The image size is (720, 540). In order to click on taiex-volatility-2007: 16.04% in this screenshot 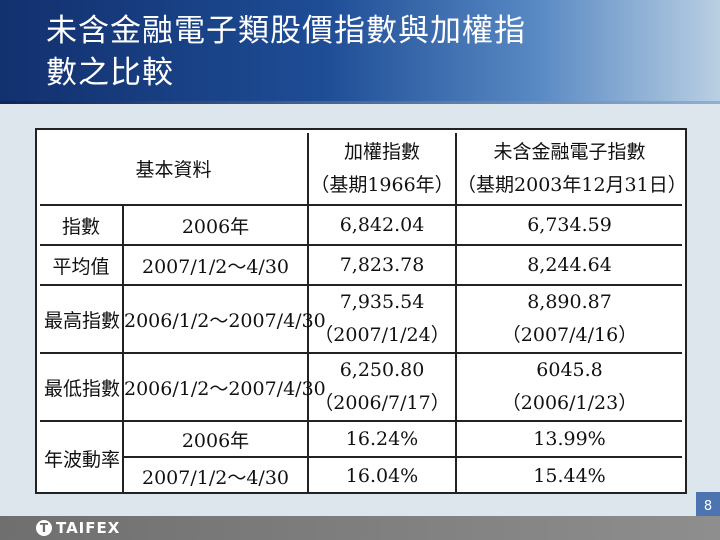, I will do `click(383, 476)`.